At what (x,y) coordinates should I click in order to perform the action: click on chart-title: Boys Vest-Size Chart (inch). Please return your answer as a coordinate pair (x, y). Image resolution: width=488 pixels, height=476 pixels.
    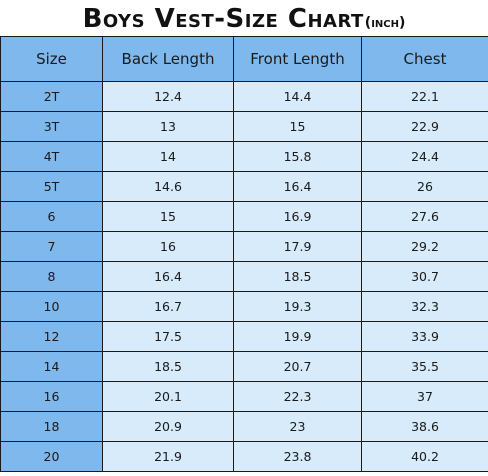
    Looking at the image, I should click on (244, 18).